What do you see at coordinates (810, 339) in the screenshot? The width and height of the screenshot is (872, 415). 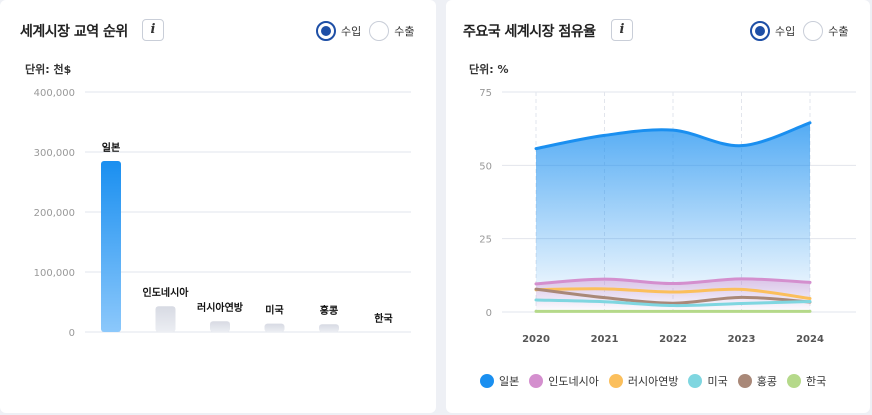 I see `x-tick-label: 2024` at bounding box center [810, 339].